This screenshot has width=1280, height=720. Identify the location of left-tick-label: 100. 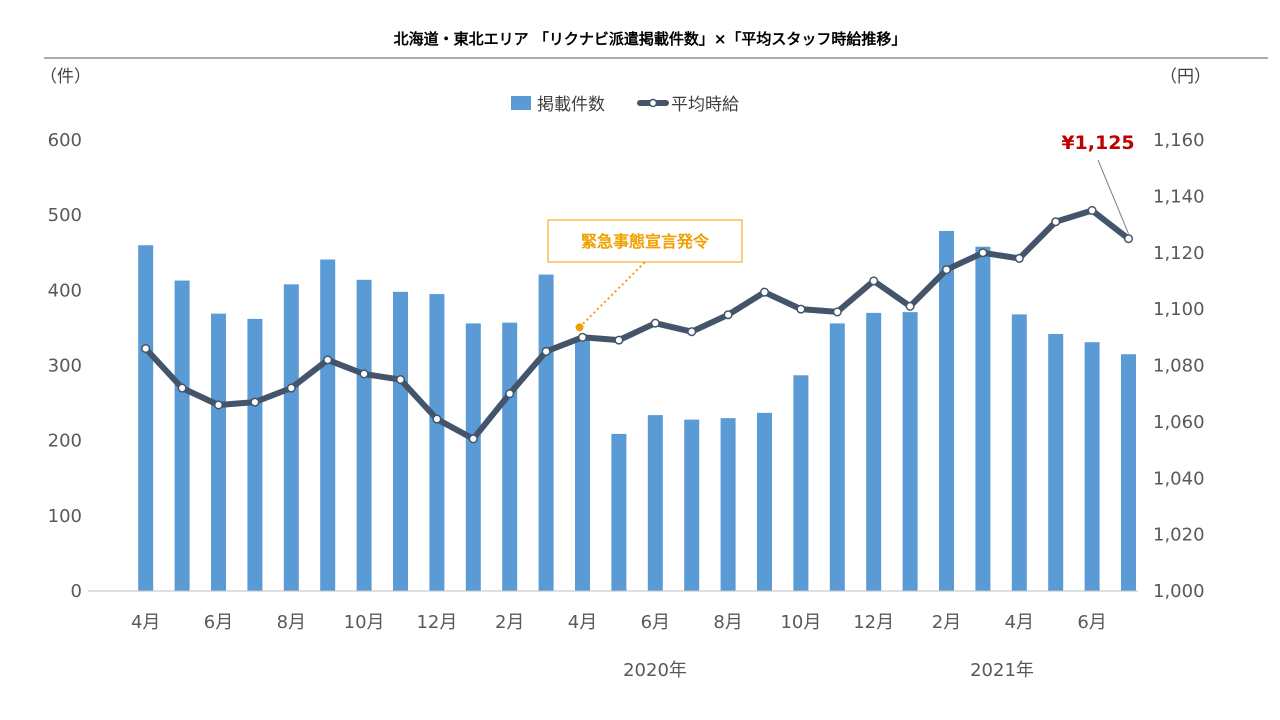
(65, 516).